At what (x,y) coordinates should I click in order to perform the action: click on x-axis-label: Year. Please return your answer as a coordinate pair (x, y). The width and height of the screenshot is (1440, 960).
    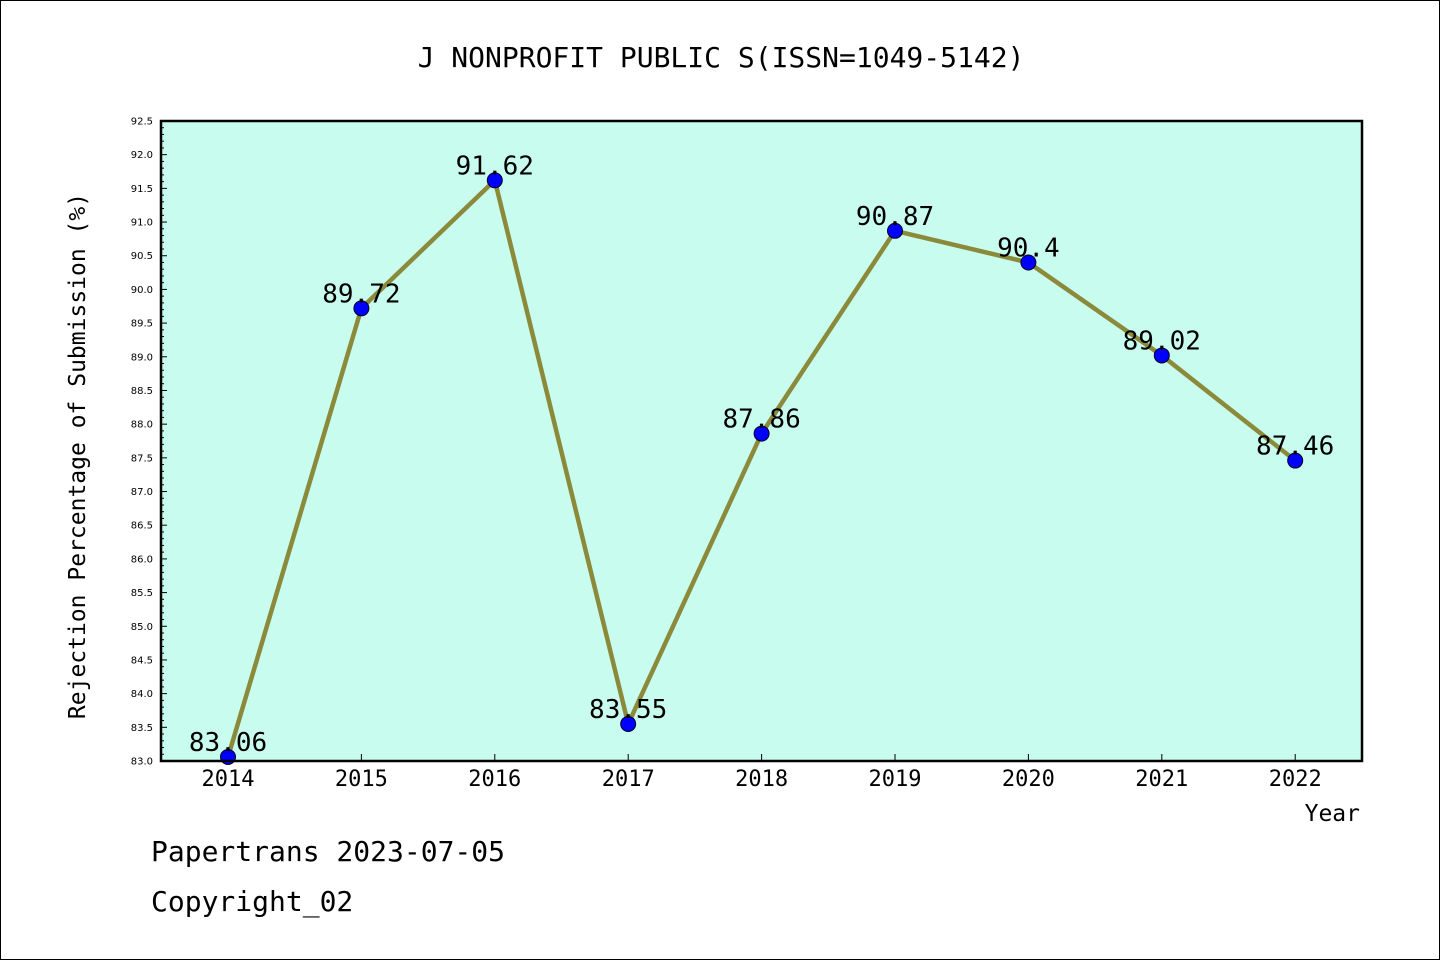
    Looking at the image, I should click on (1332, 814).